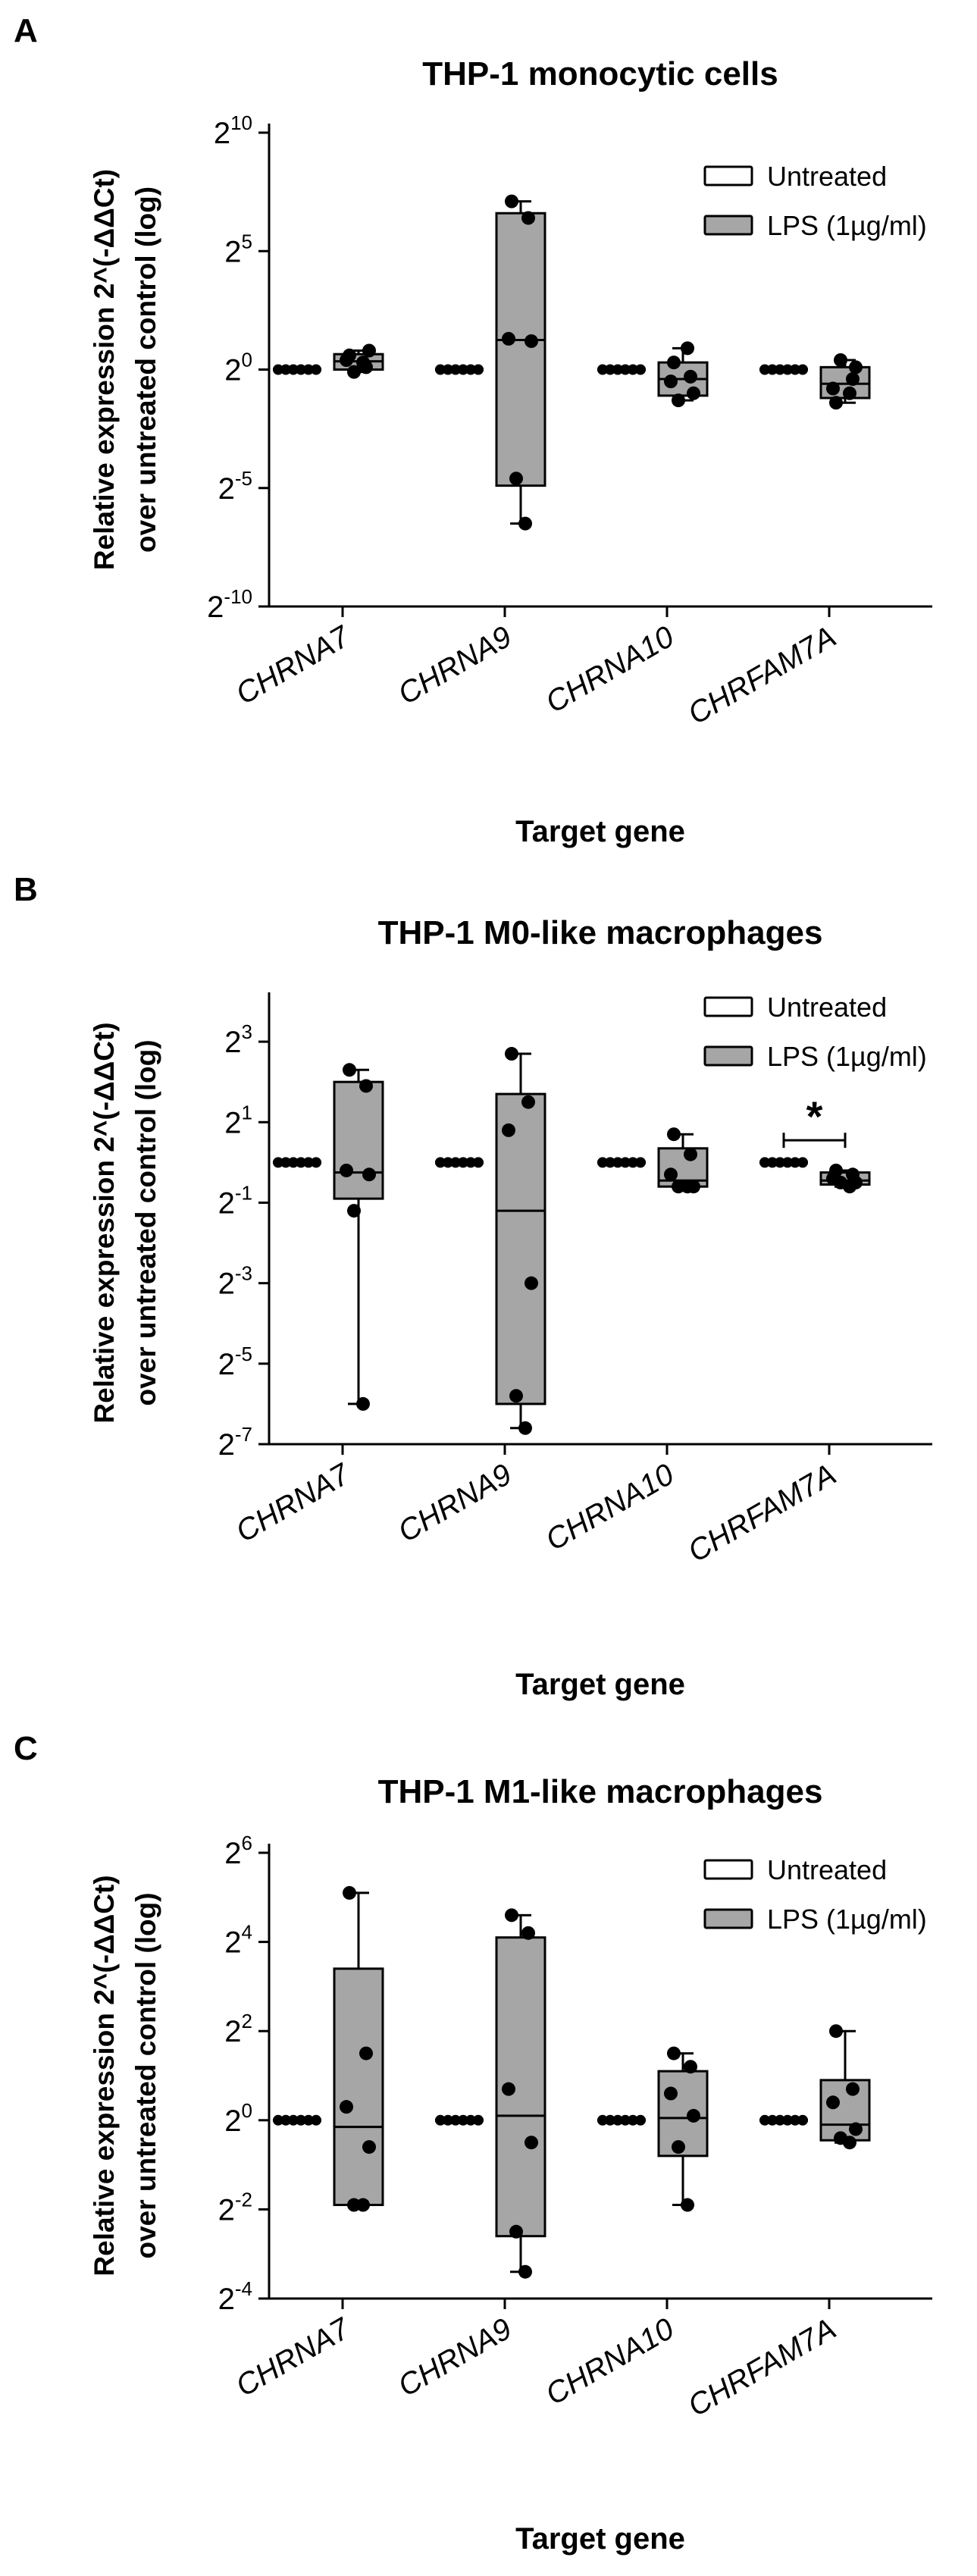 The height and width of the screenshot is (2576, 977). What do you see at coordinates (235, 1362) in the screenshot?
I see `y-tick-label: 2-5` at bounding box center [235, 1362].